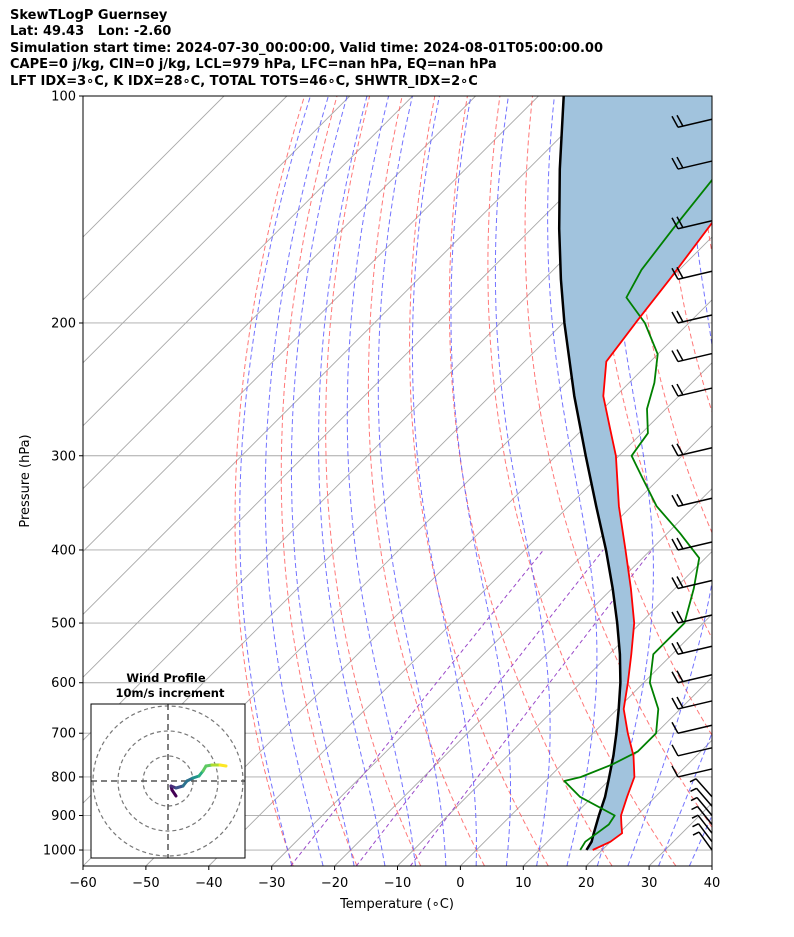 The width and height of the screenshot is (794, 937). I want to click on x-tick-label: 20, so click(586, 883).